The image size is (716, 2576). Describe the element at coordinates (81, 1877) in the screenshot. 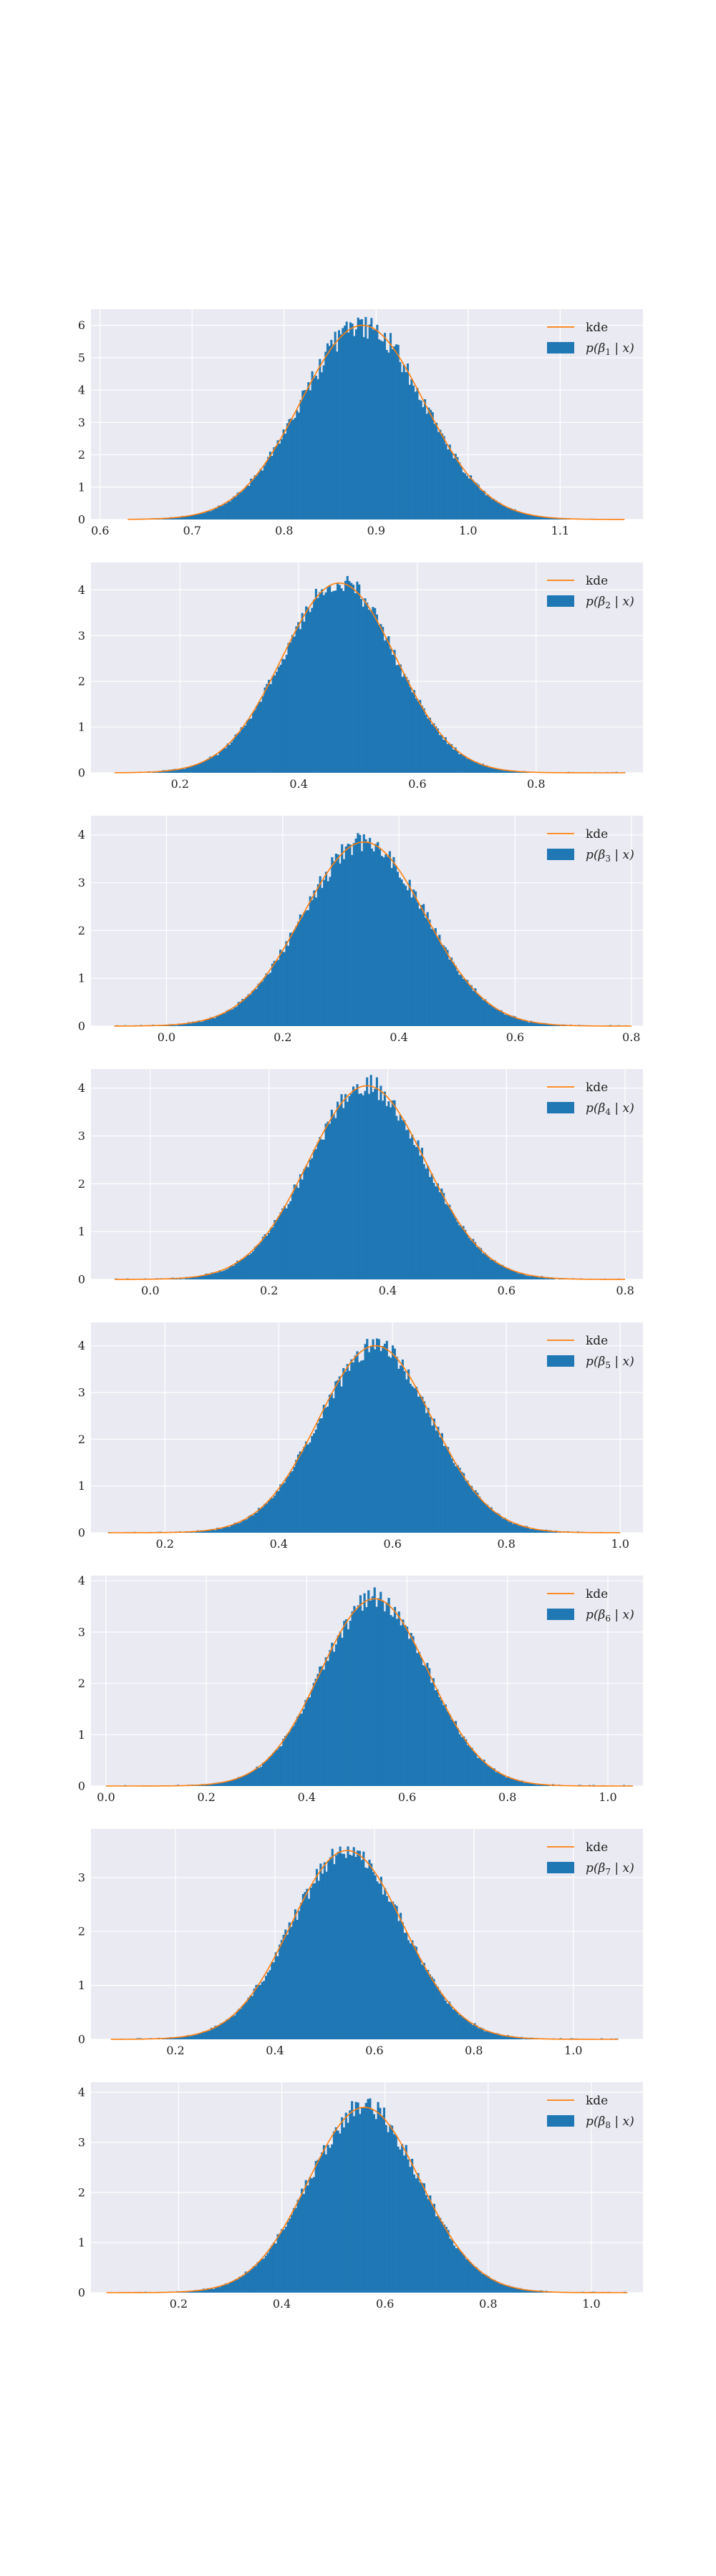

I see `y-tick-label: 3` at that location.